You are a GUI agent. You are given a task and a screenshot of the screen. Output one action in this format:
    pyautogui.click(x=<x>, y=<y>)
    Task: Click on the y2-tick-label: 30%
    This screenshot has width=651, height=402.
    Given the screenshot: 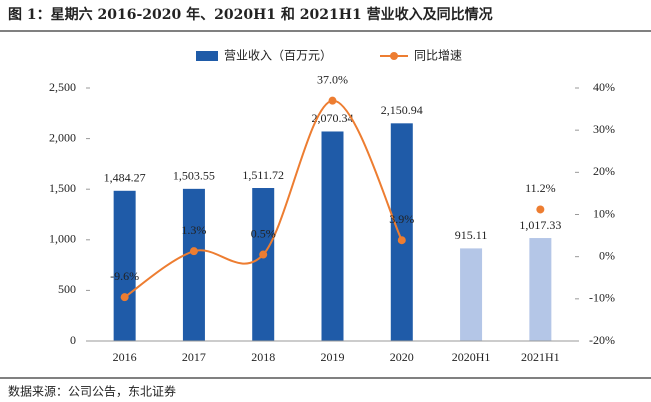 What is the action you would take?
    pyautogui.click(x=604, y=129)
    